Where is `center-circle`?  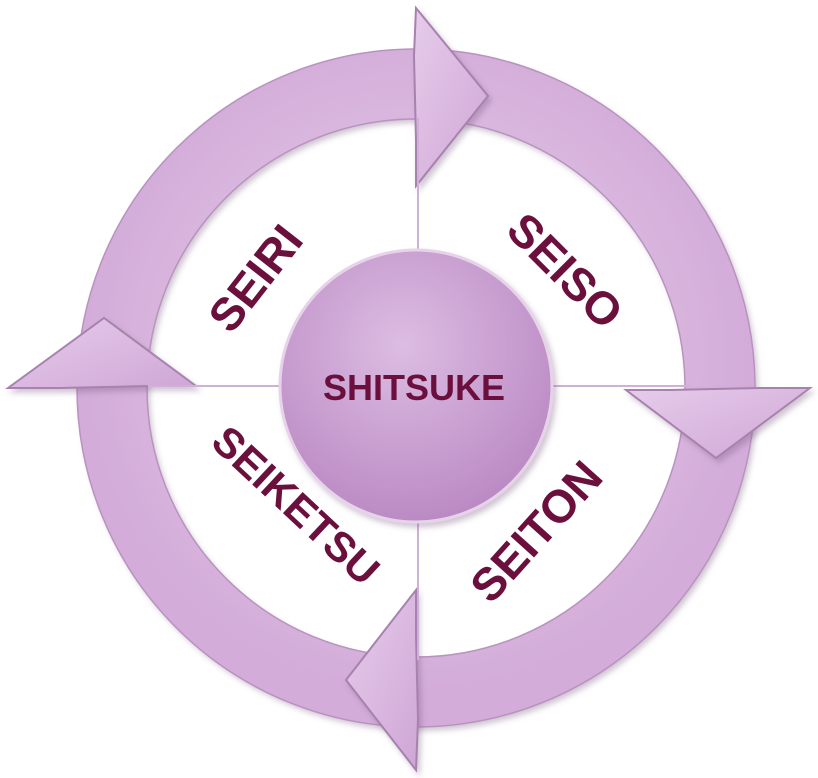
center-circle is located at coordinates (416, 386).